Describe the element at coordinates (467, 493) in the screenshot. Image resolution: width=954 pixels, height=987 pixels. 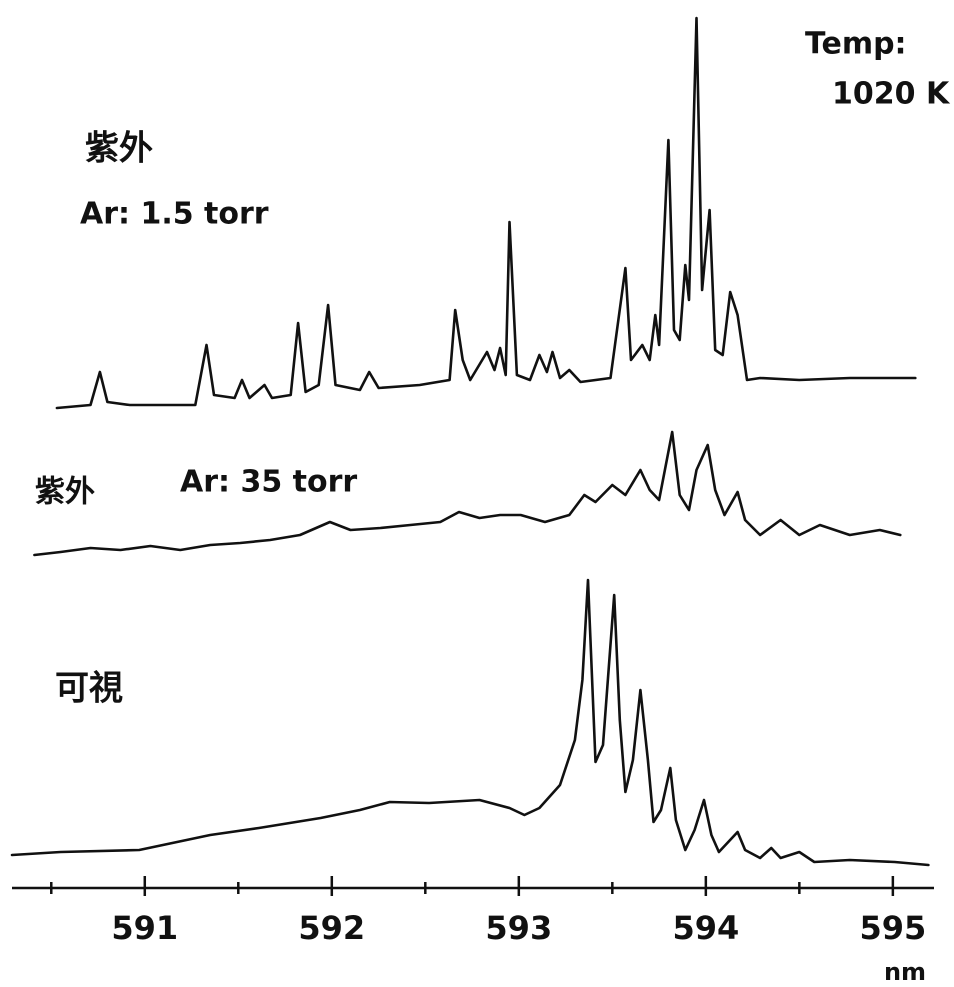
I see `spectrum-line` at that location.